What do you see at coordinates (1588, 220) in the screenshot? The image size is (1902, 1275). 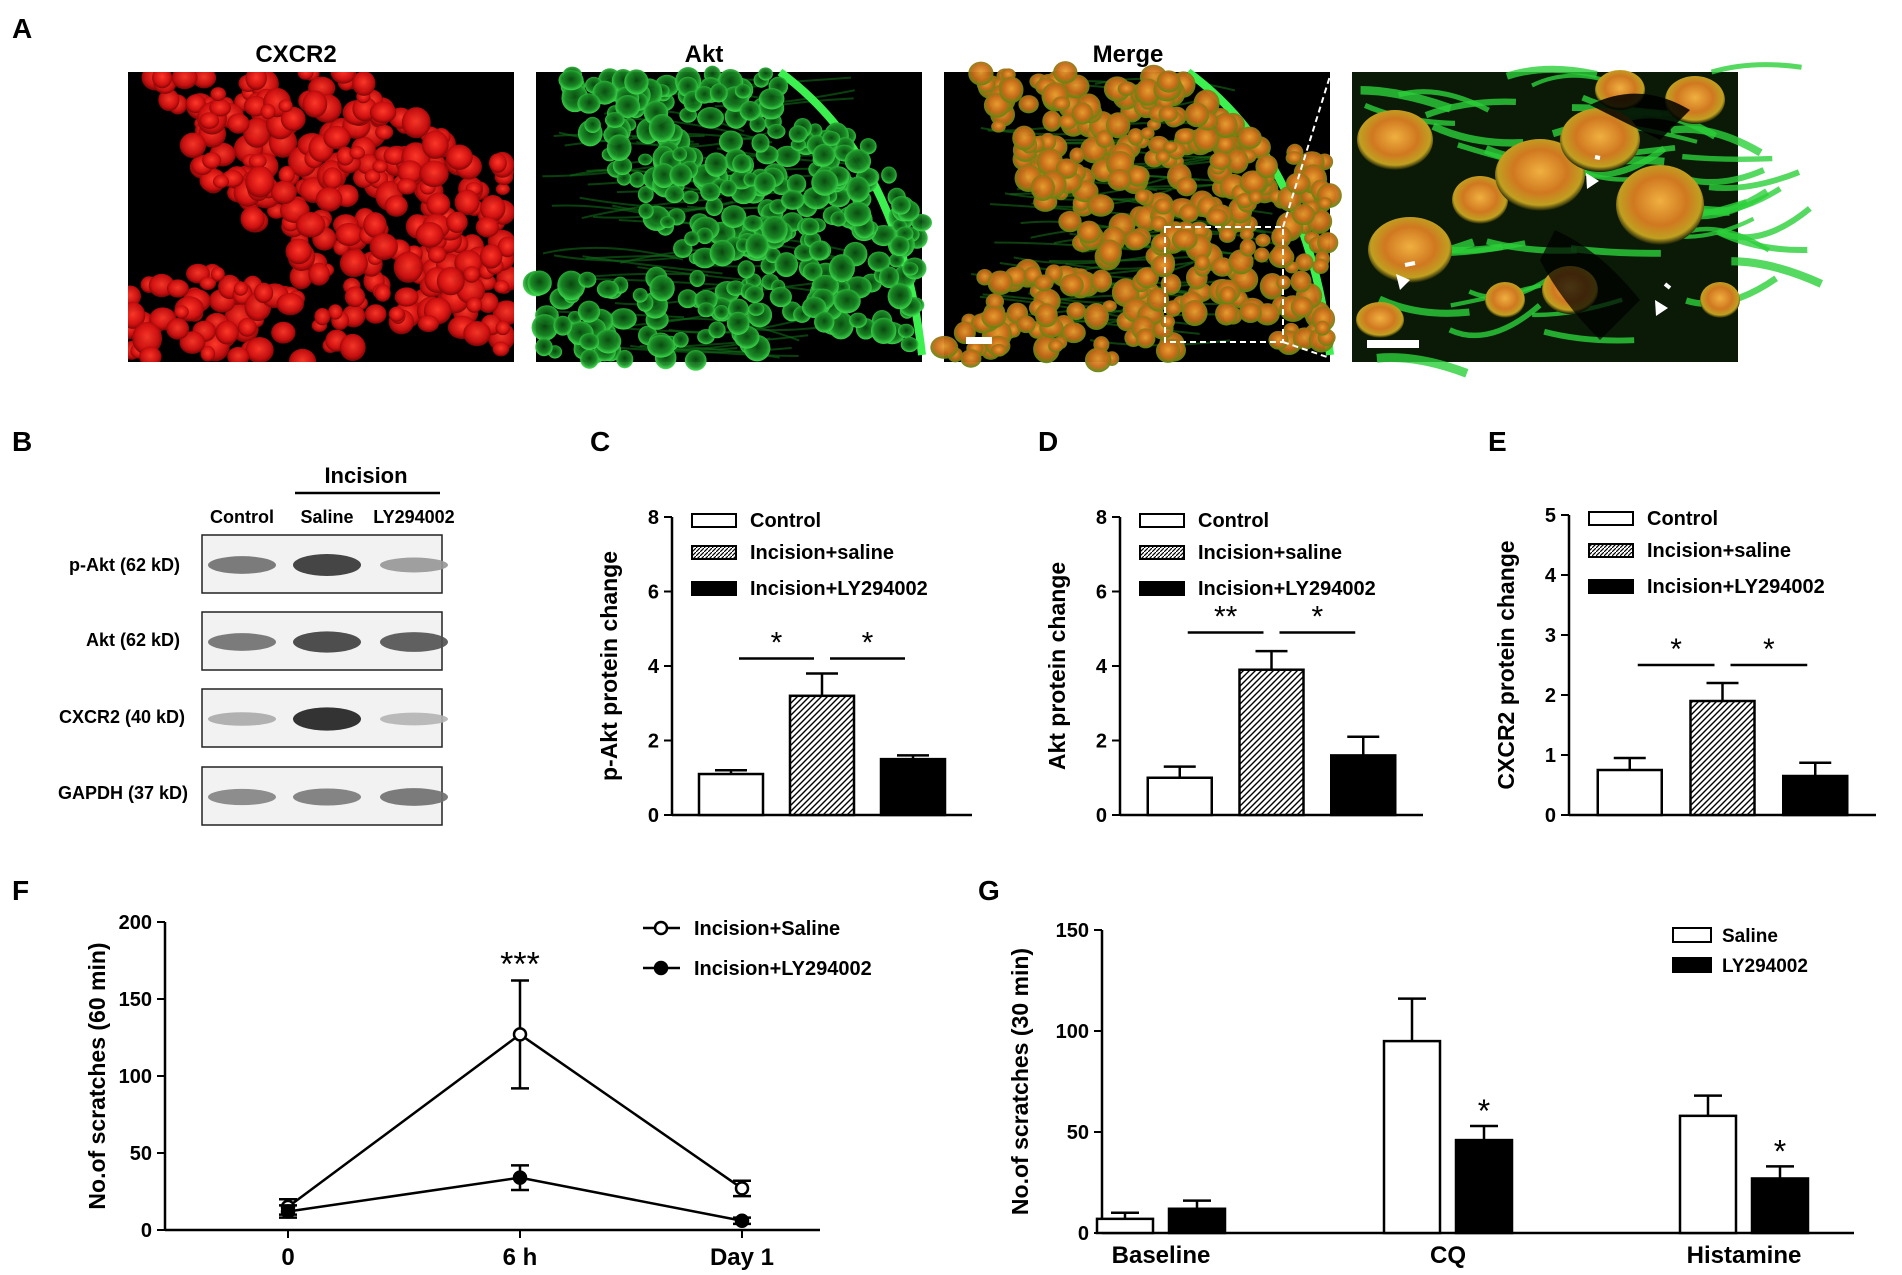 I see `micrograph-zoom` at bounding box center [1588, 220].